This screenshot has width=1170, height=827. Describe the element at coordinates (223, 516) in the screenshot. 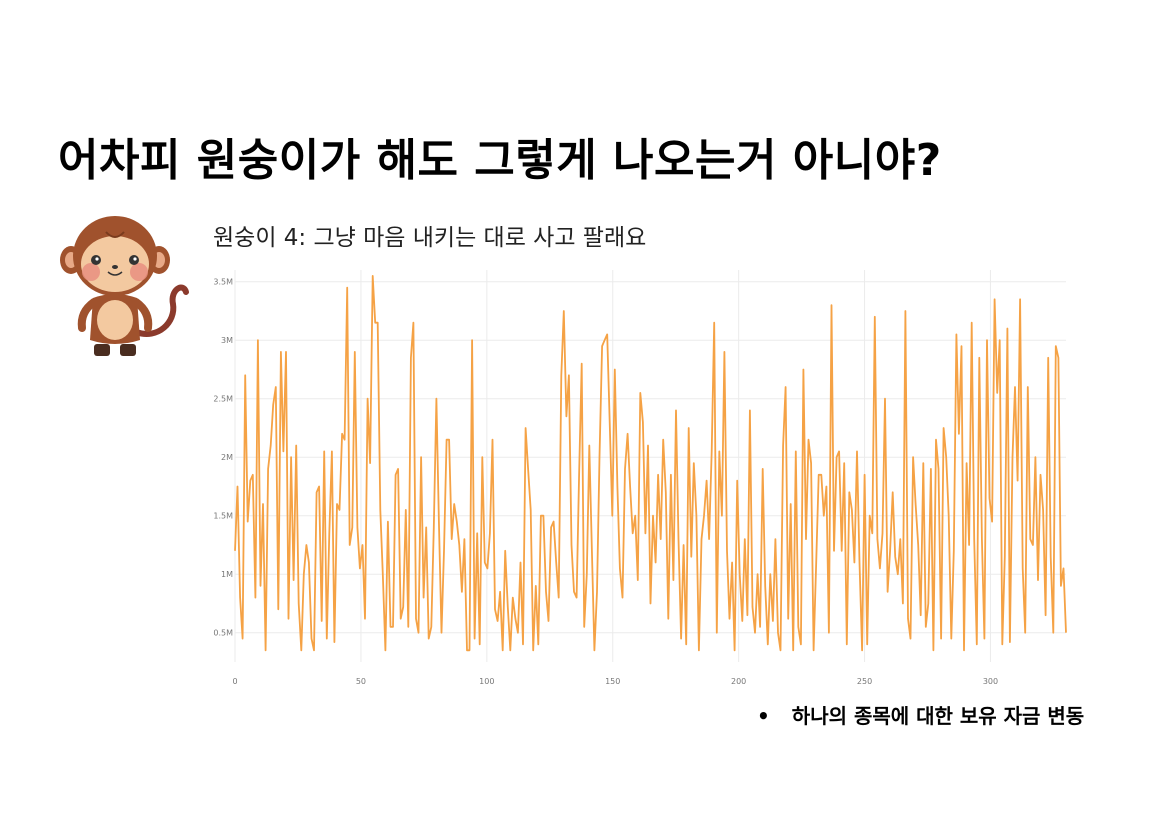

I see `y-tick-label: 1.5M` at that location.